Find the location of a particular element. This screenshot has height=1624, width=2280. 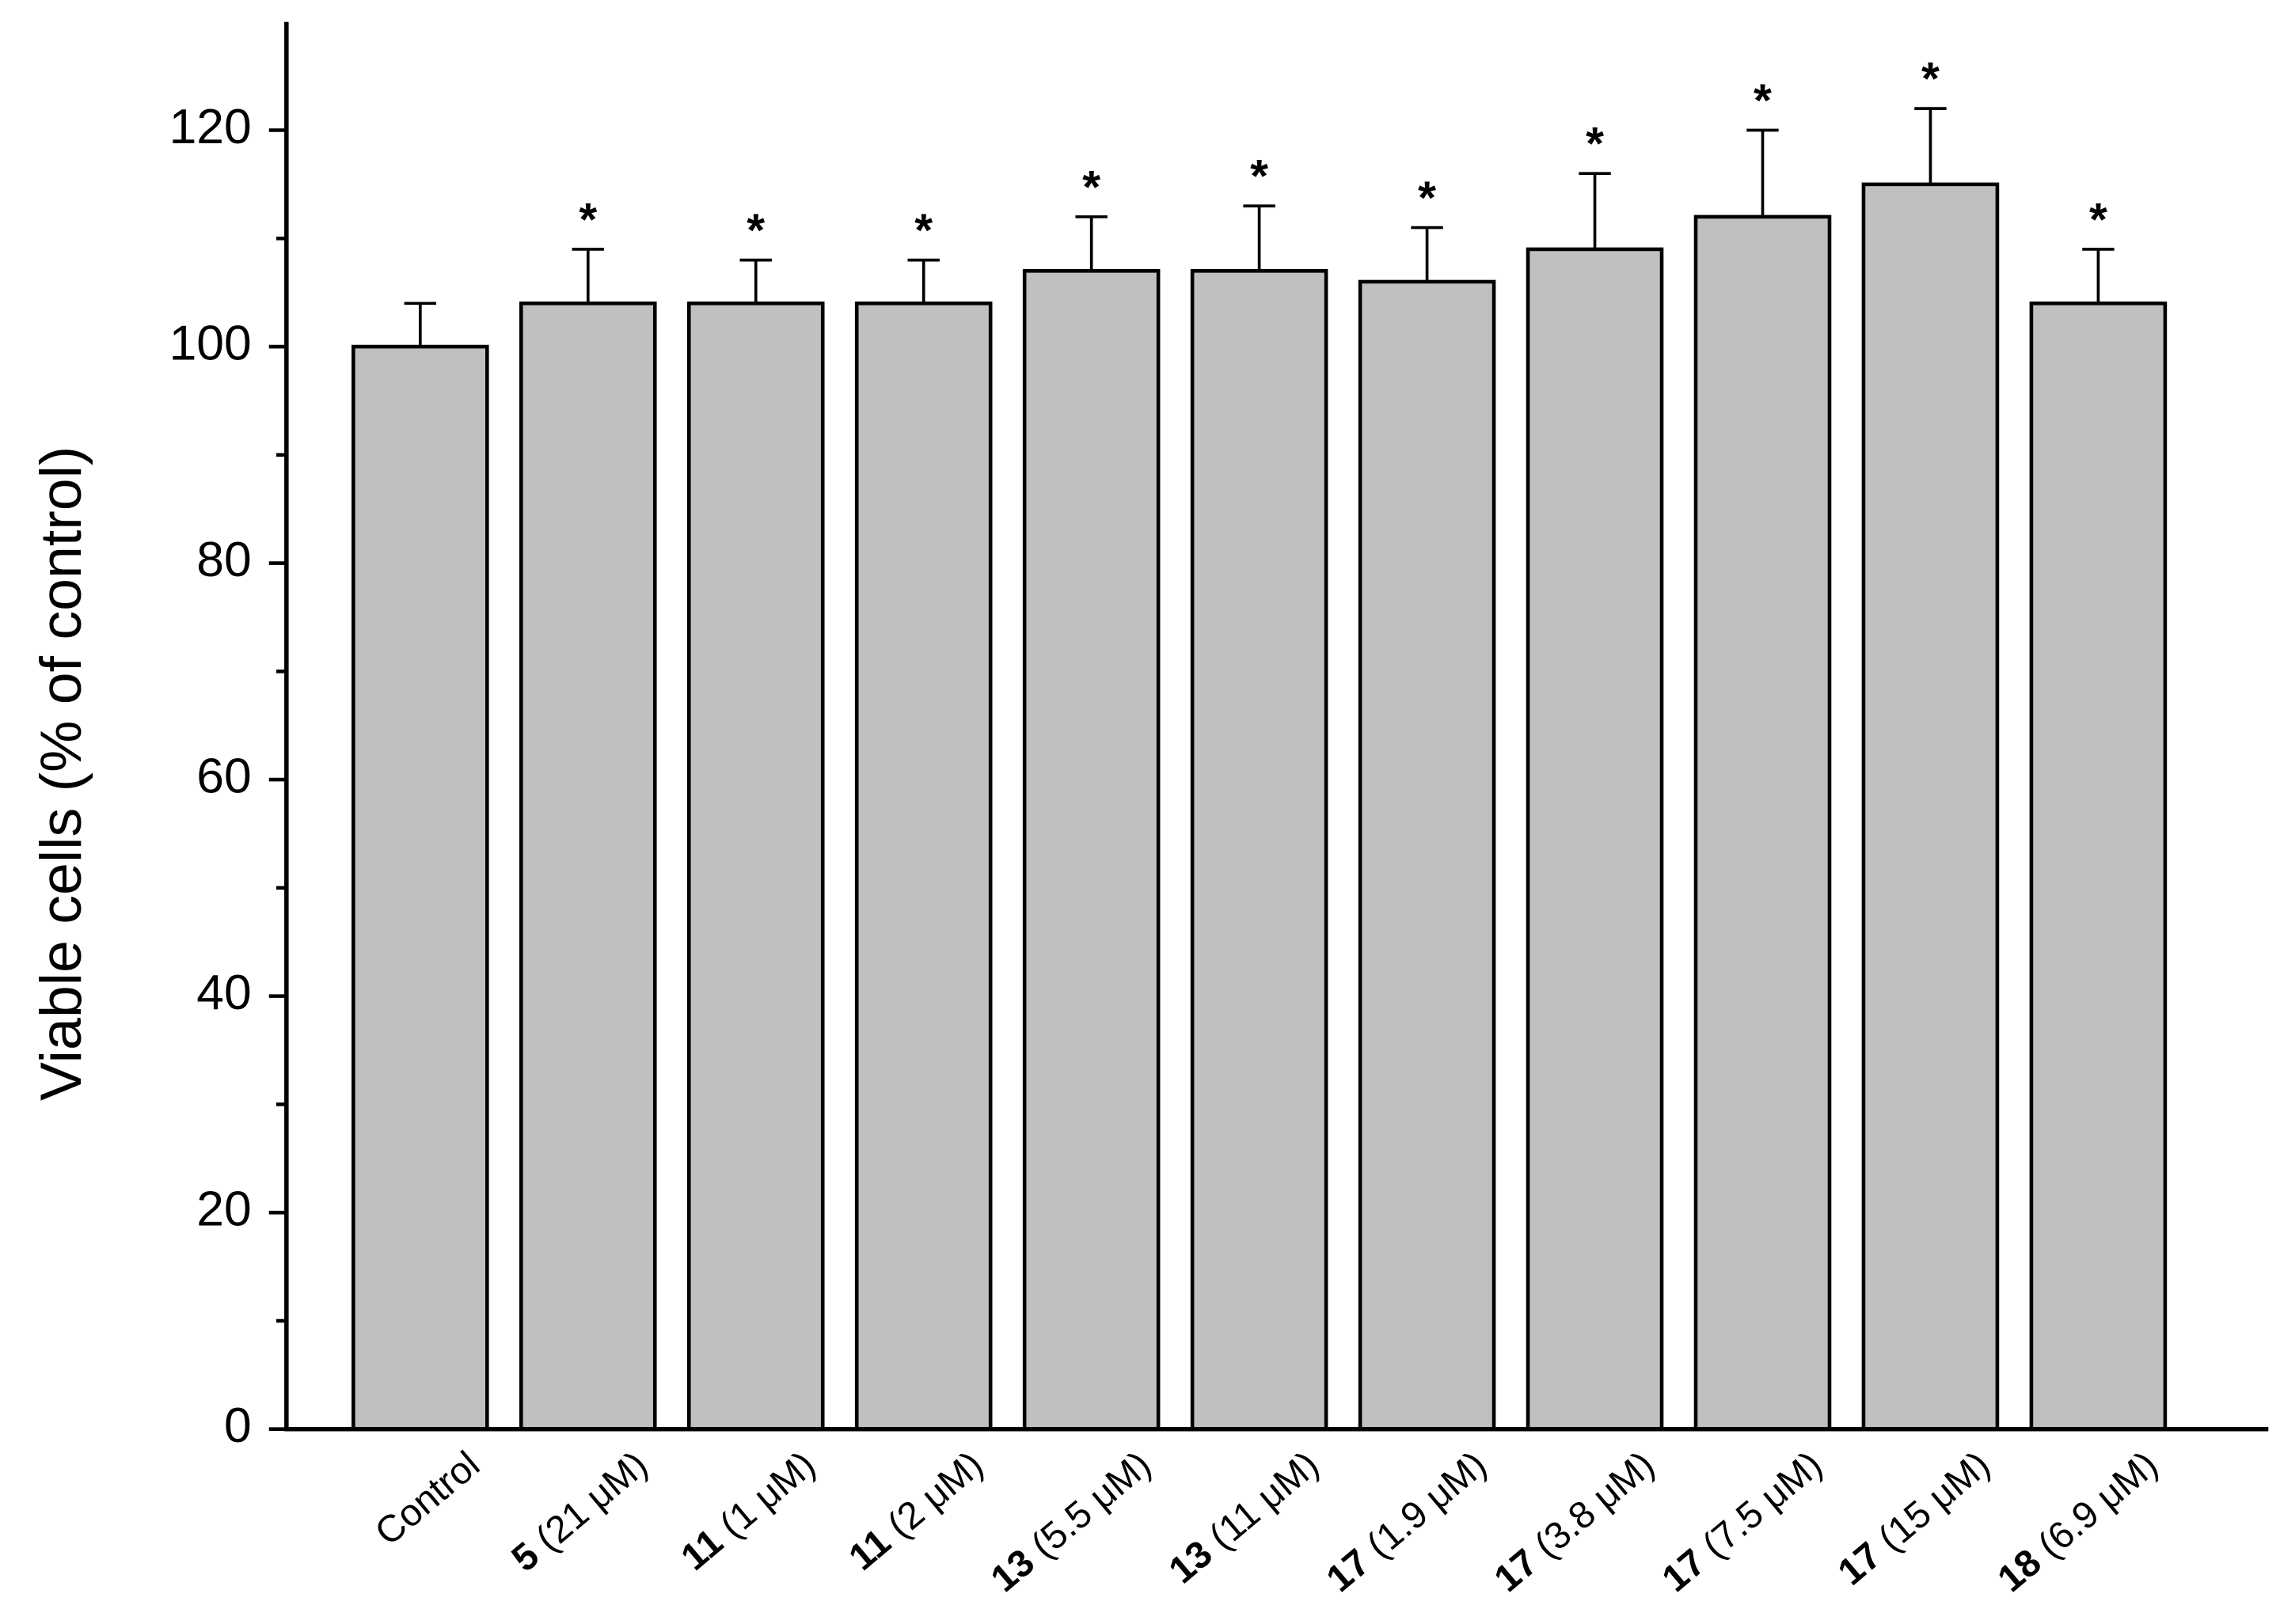

x-tick-label: 13 (11 μM) is located at coordinates (1244, 1518).